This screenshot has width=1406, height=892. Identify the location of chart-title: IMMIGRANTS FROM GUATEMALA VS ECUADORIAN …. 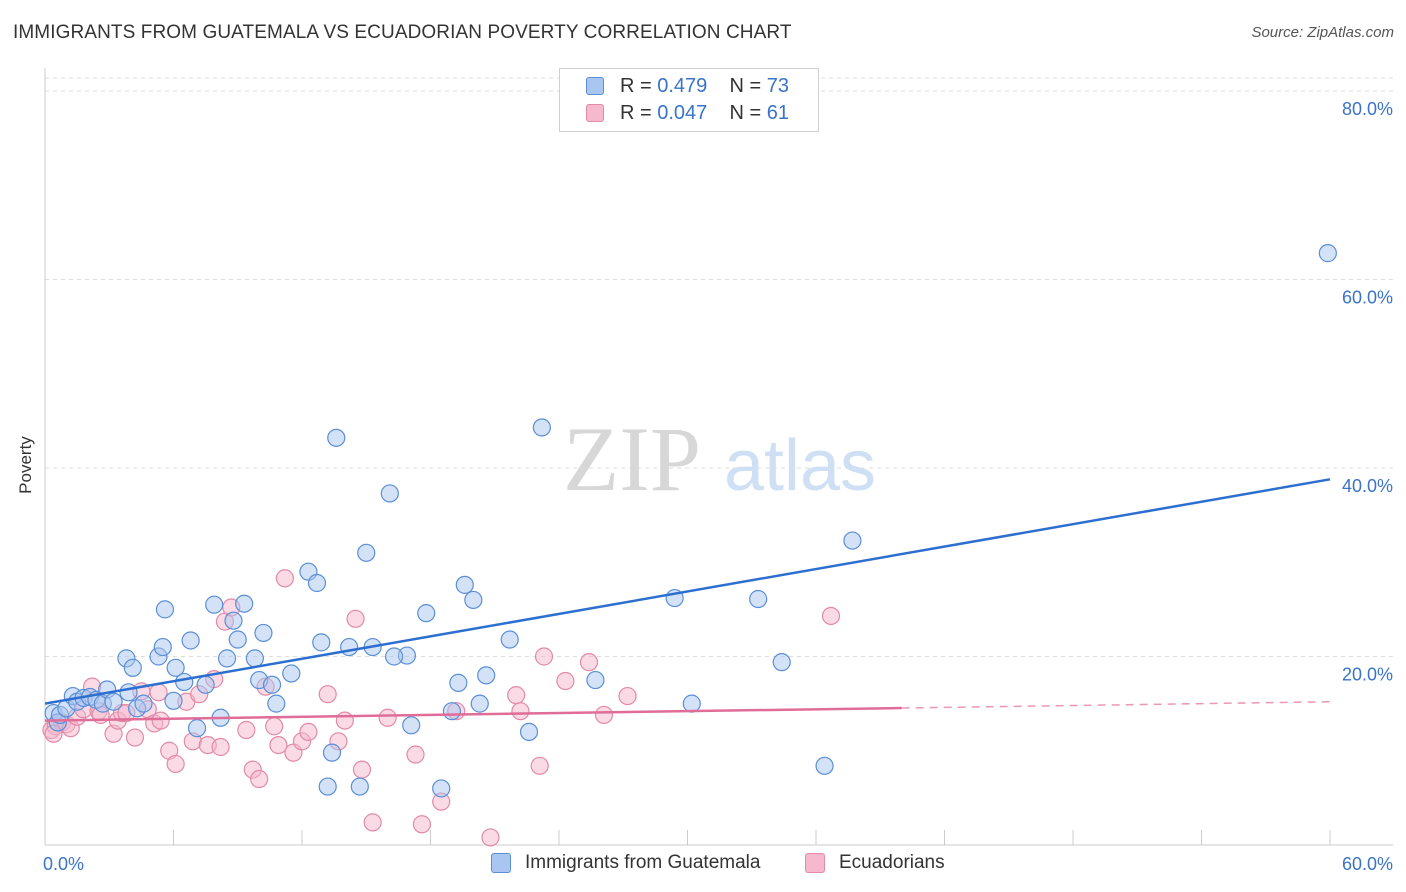
(402, 32).